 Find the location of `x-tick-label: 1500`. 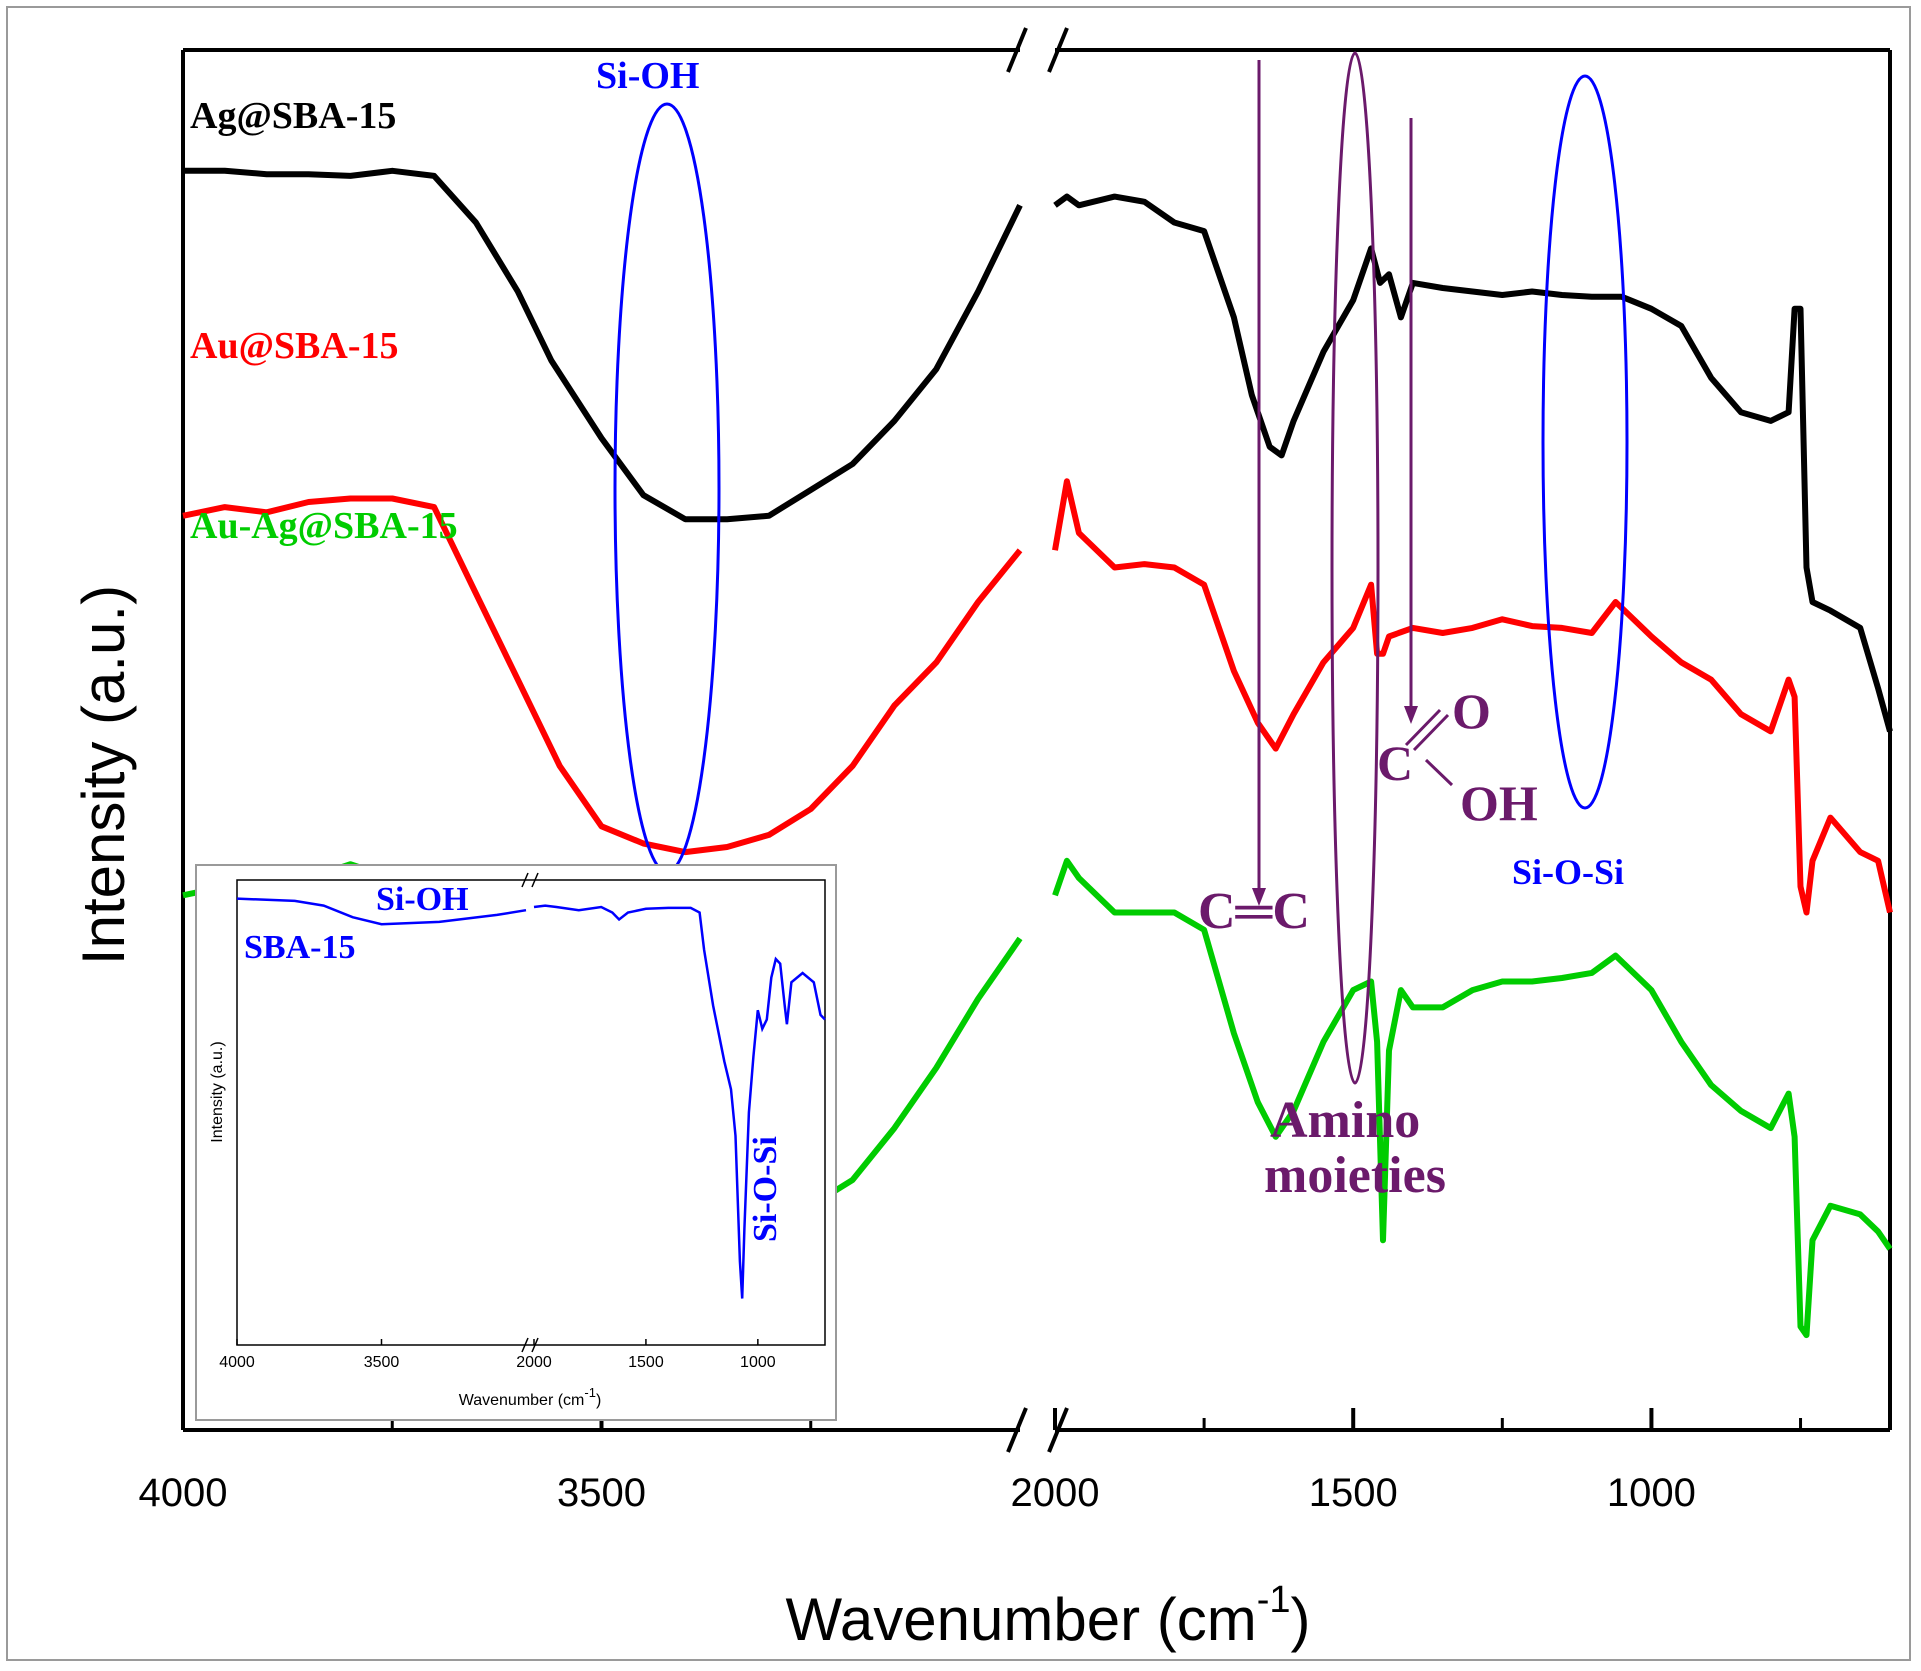

x-tick-label: 1500 is located at coordinates (1353, 1493).